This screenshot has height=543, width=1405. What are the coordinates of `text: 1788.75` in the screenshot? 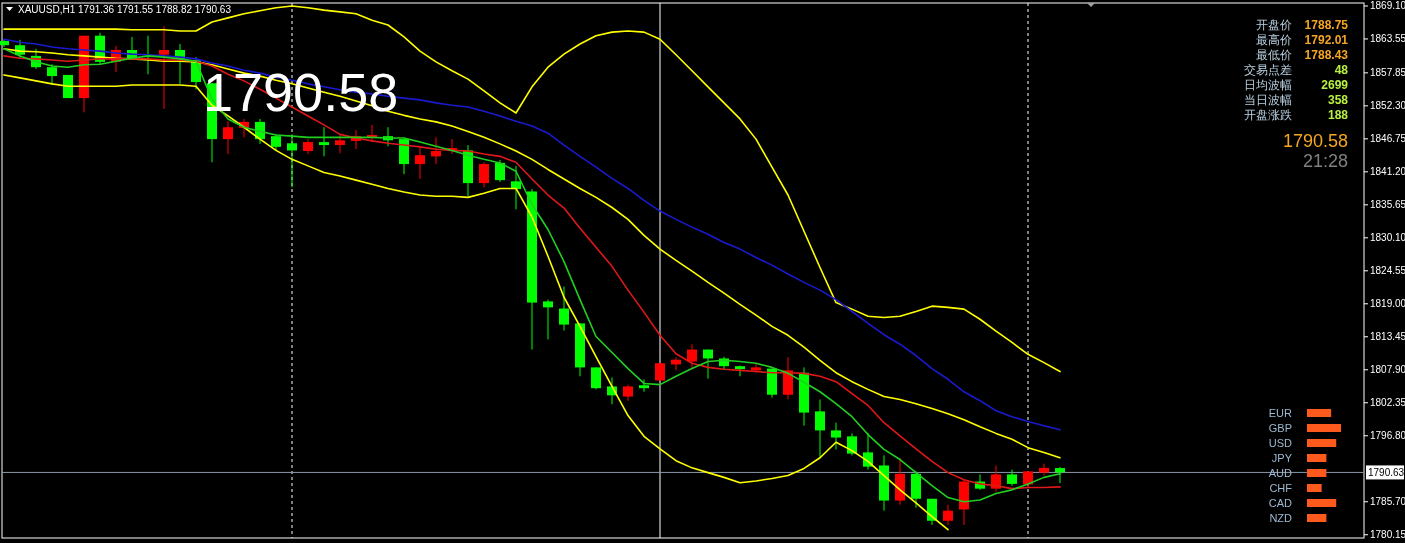 It's located at (1326, 25).